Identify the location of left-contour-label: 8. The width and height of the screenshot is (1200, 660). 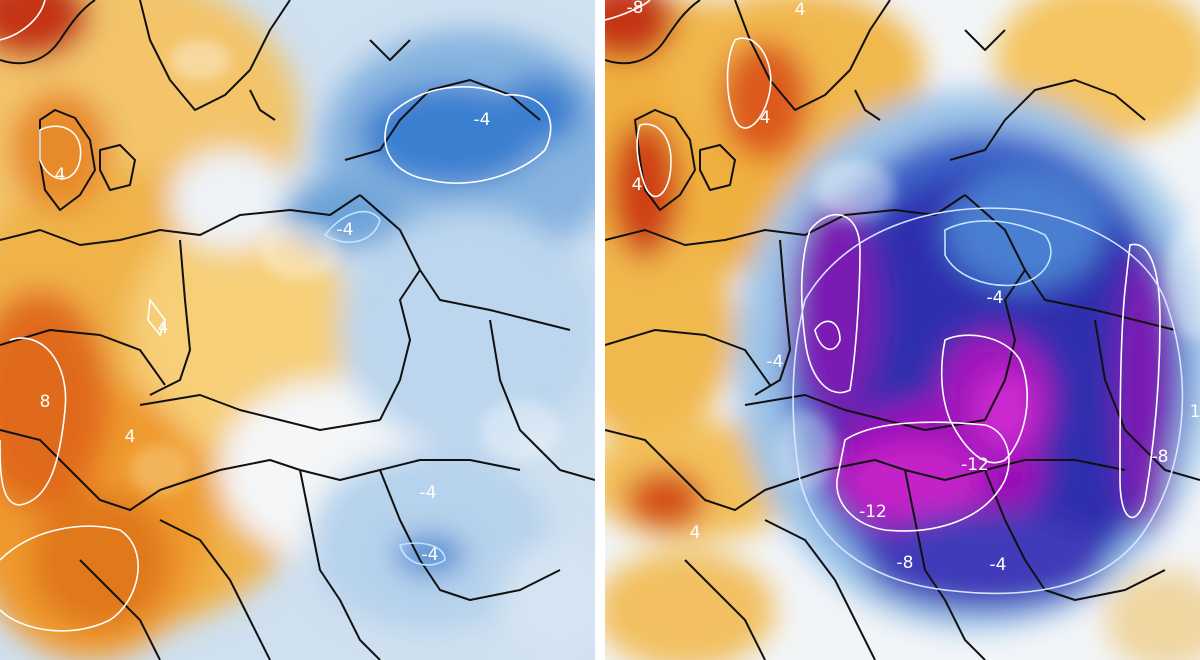
(45, 402).